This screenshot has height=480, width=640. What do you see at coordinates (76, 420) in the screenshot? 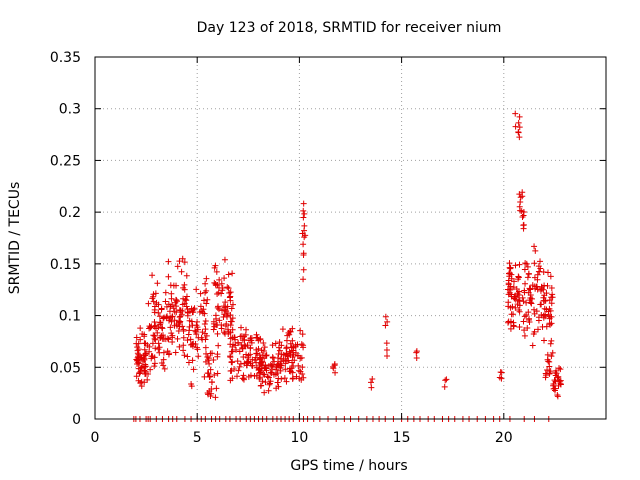
I see `y-tick-label: 0` at bounding box center [76, 420].